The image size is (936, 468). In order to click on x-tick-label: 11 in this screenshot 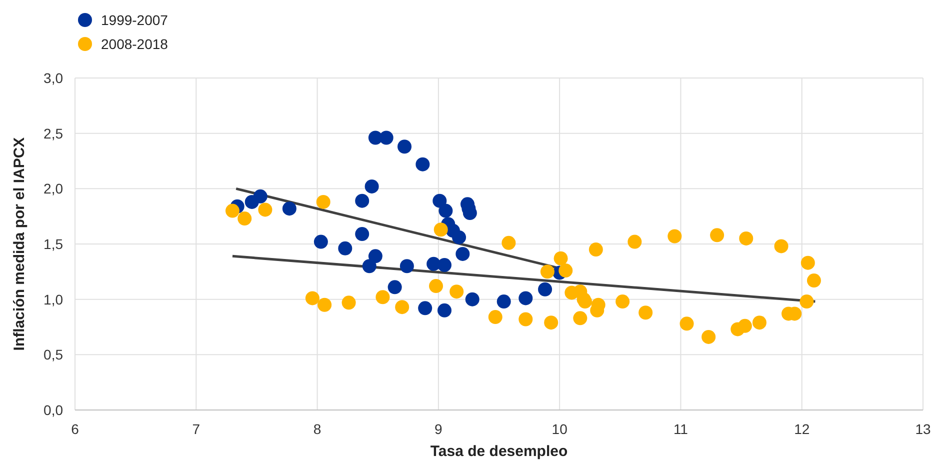, I will do `click(680, 429)`.